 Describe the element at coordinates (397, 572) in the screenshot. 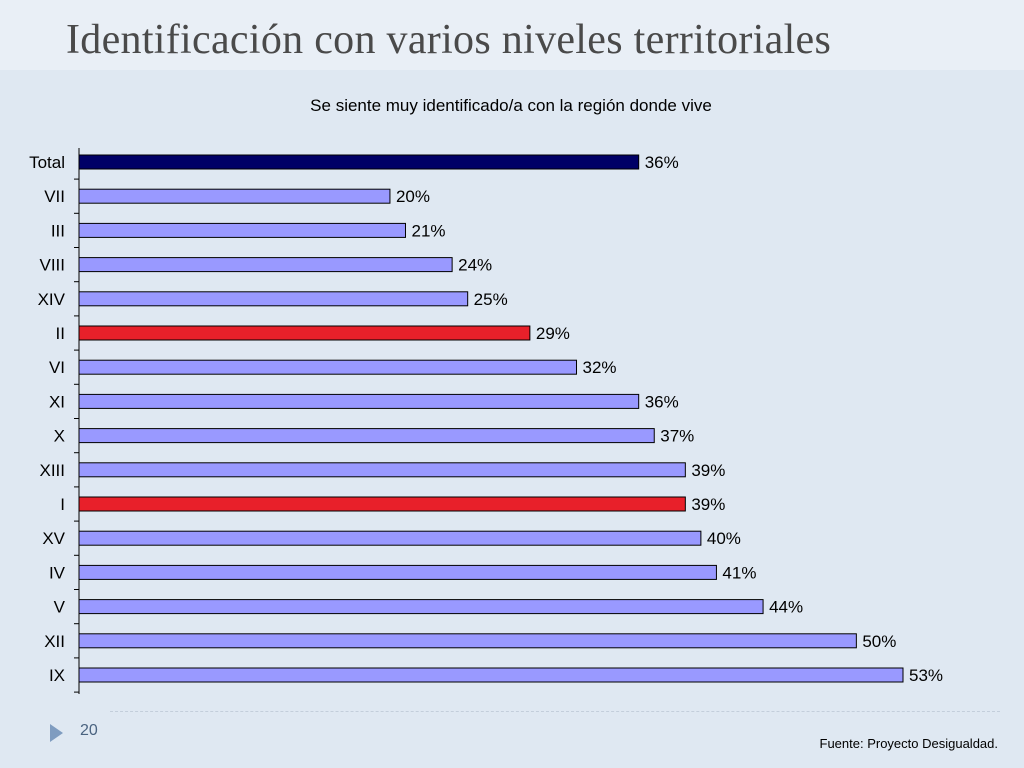

I see `bar-iv` at that location.